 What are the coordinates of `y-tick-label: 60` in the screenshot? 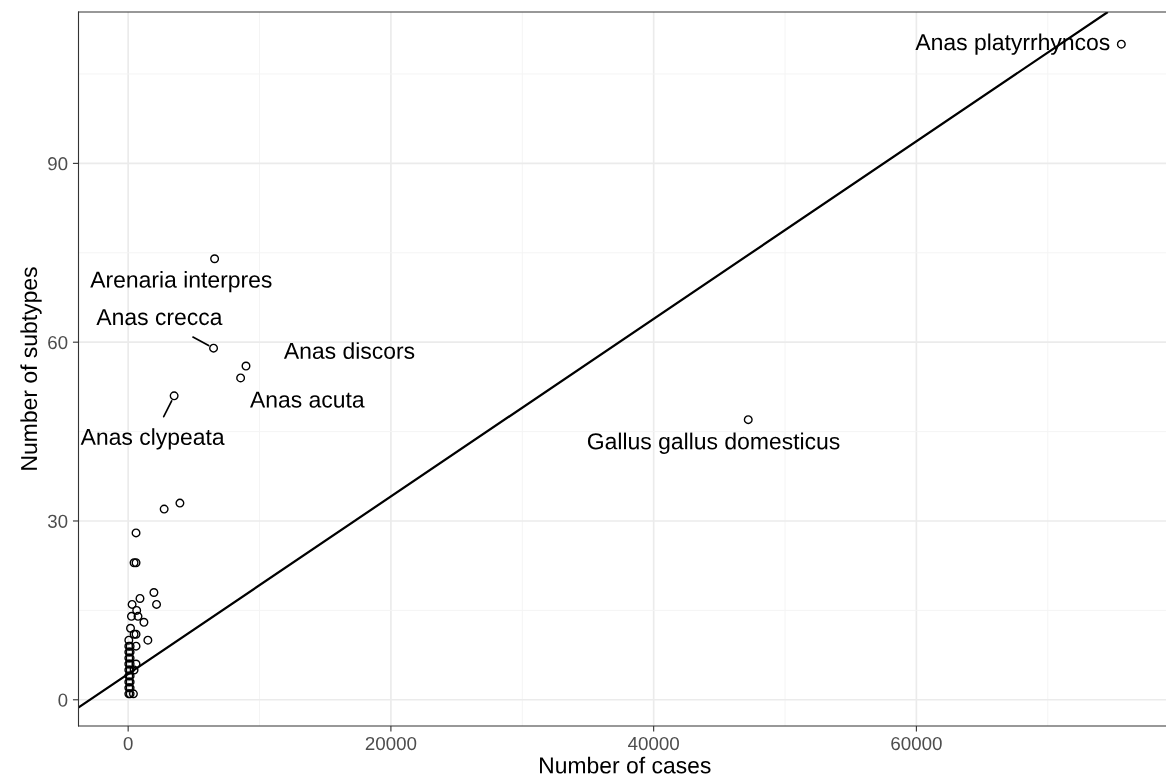 It's located at (58, 342).